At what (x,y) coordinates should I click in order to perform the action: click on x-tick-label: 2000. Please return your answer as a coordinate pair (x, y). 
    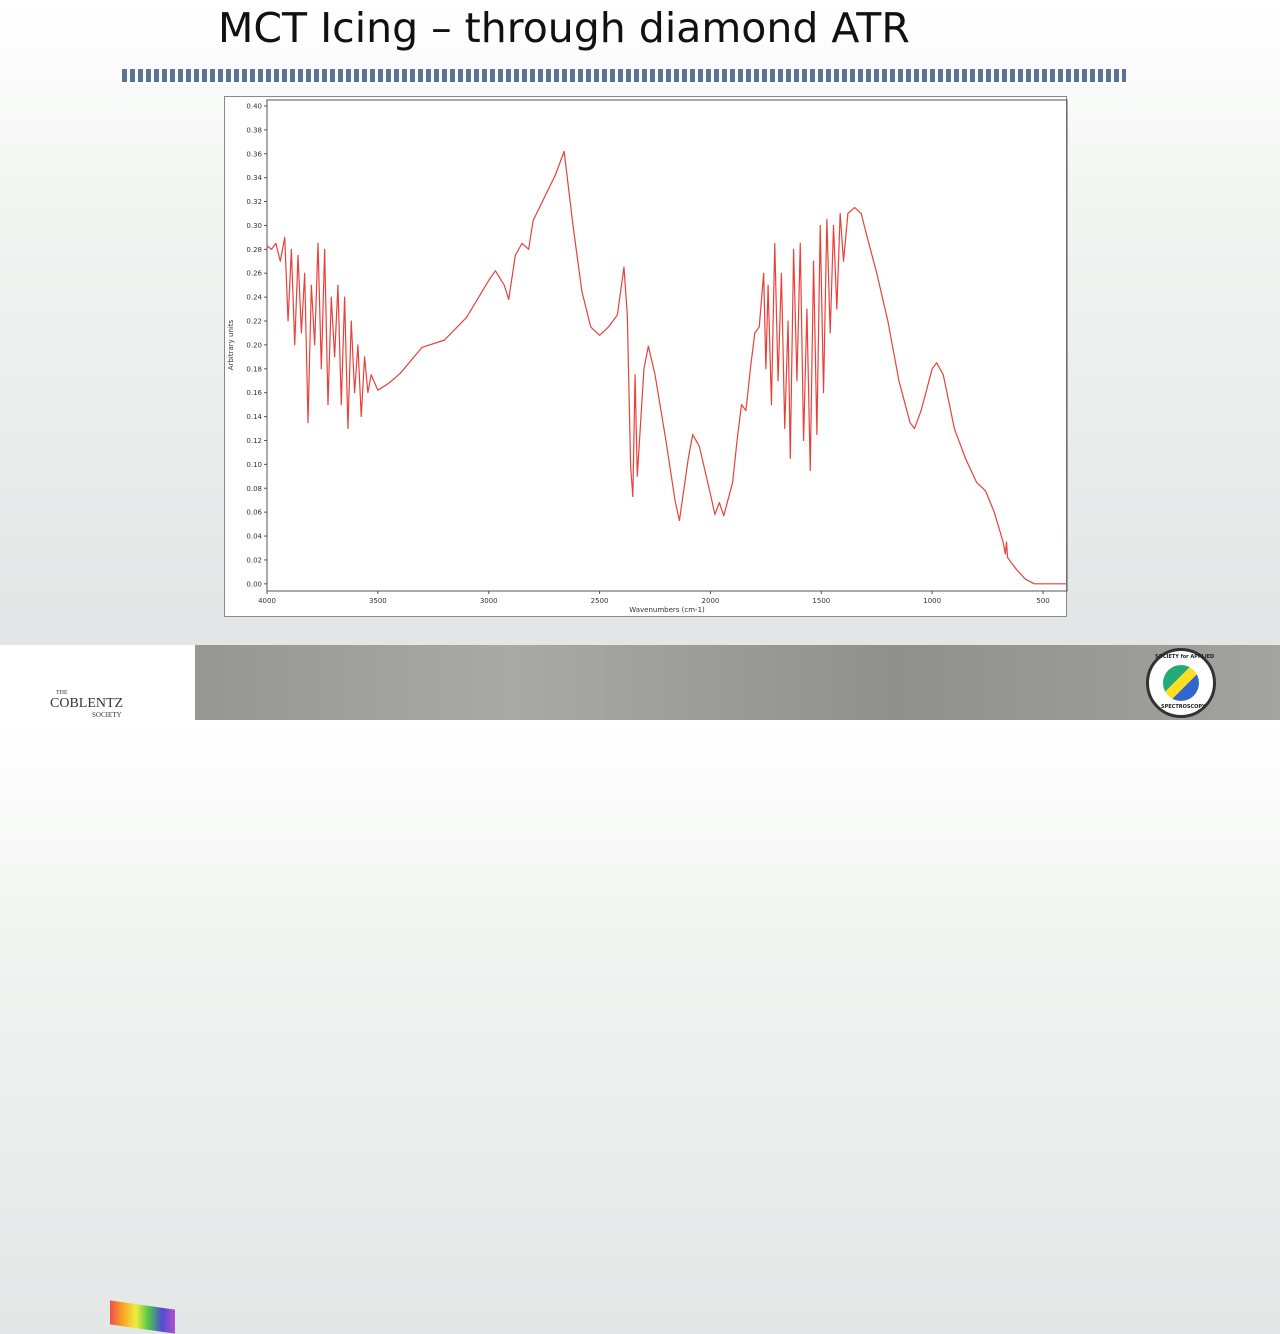
    Looking at the image, I should click on (711, 601).